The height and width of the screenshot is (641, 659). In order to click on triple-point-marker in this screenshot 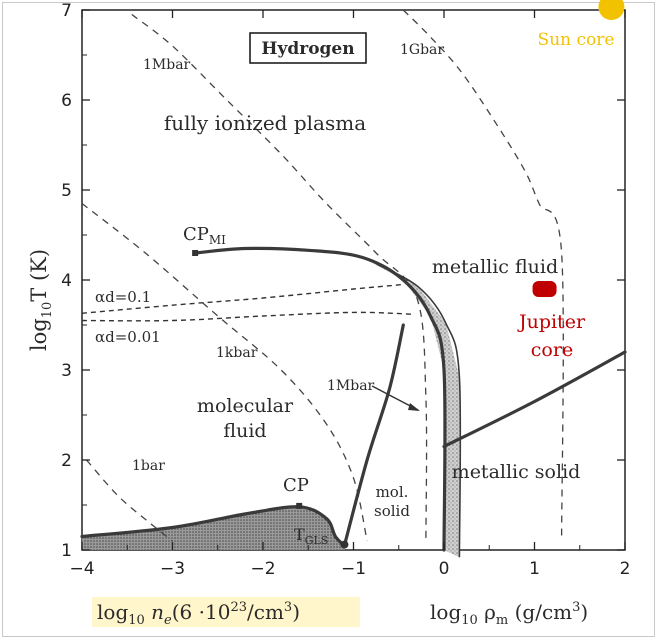, I will do `click(344, 544)`.